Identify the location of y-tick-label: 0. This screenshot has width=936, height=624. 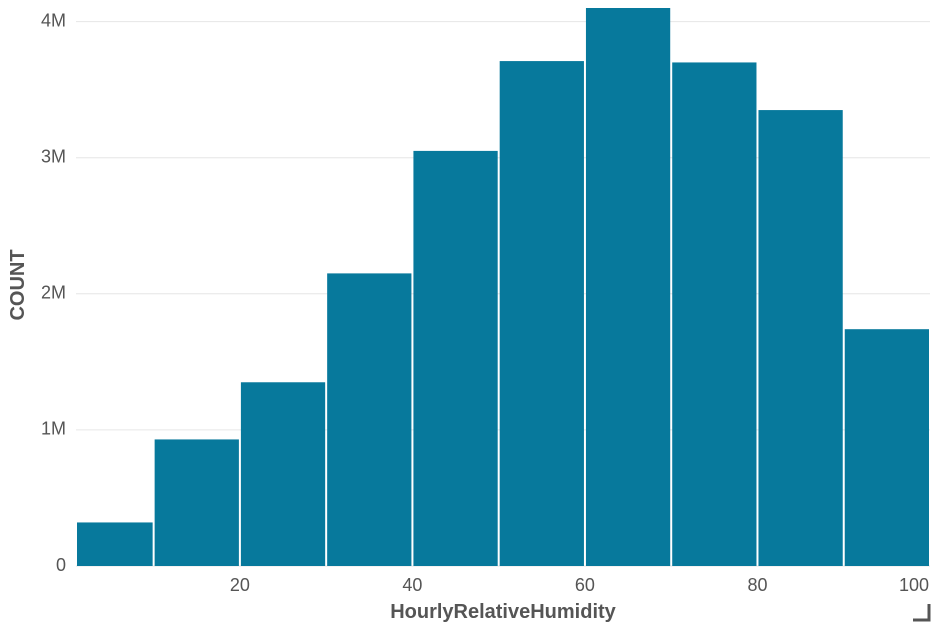
(61, 565).